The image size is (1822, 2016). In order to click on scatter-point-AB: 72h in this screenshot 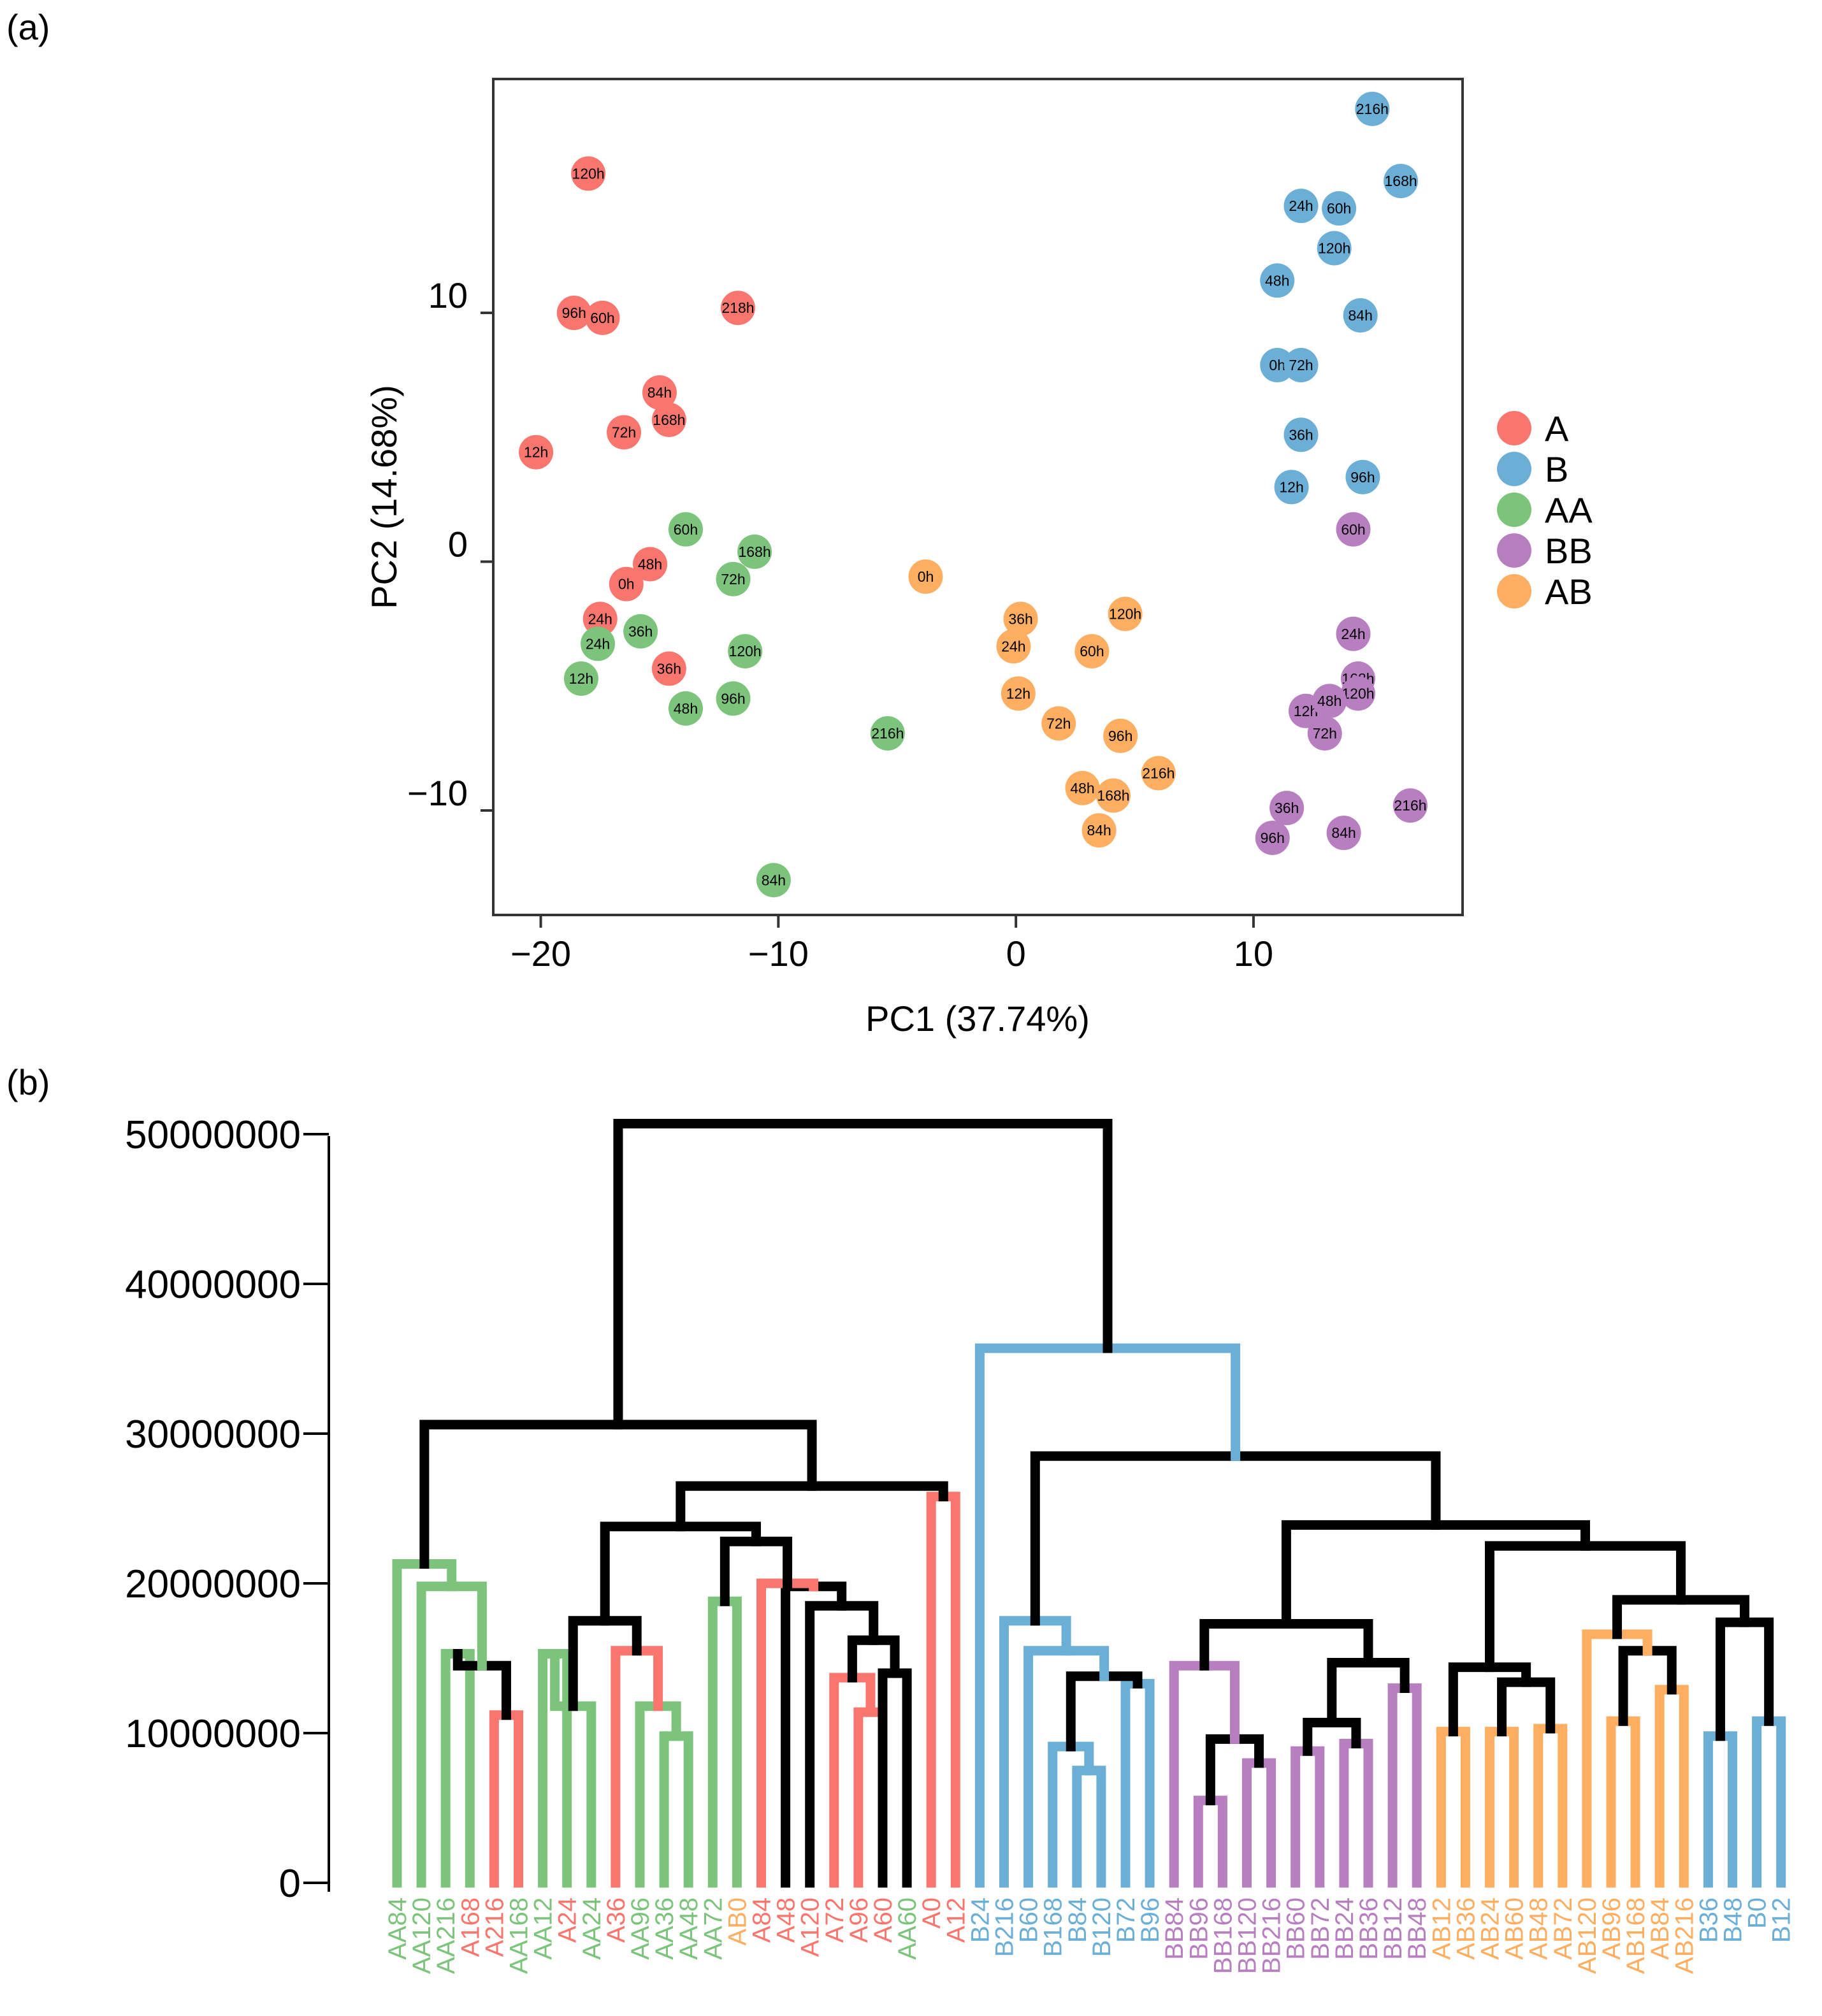, I will do `click(1058, 723)`.